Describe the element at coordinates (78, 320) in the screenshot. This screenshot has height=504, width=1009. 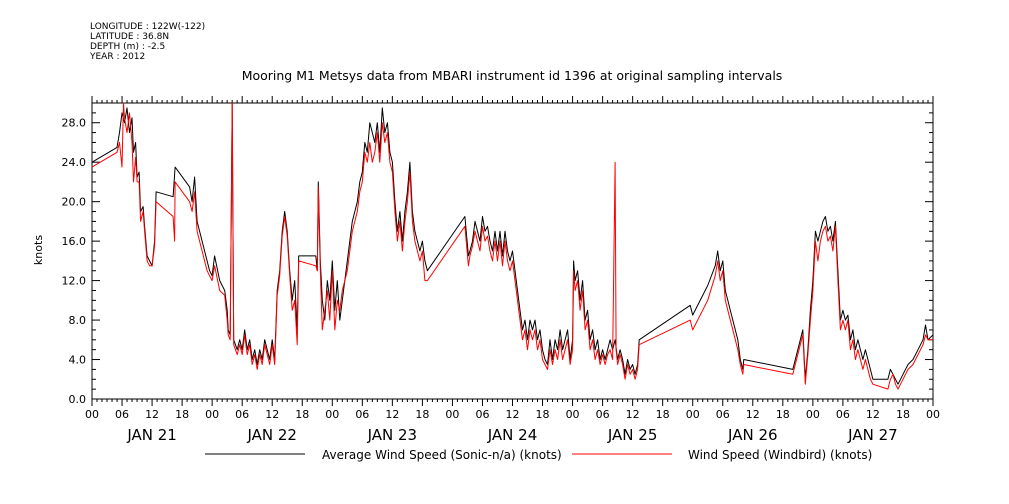
I see `y-tick-label: 8.0` at that location.